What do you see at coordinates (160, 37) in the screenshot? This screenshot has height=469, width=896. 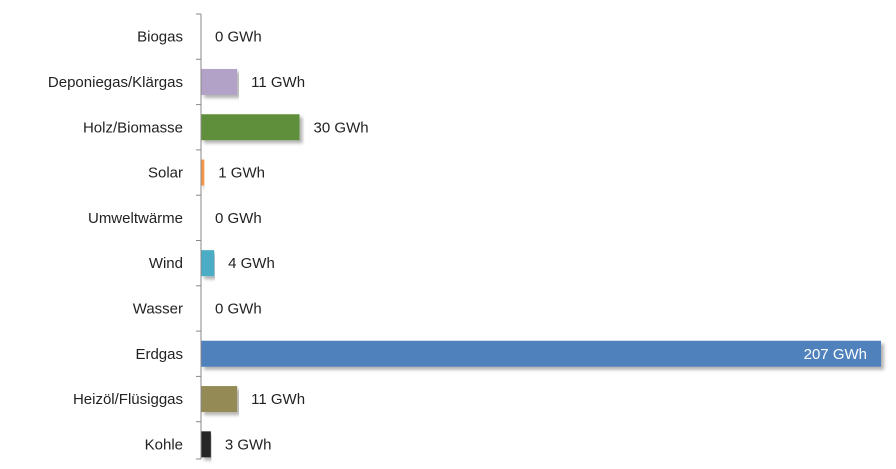 I see `category-label-biogas: Biogas` at bounding box center [160, 37].